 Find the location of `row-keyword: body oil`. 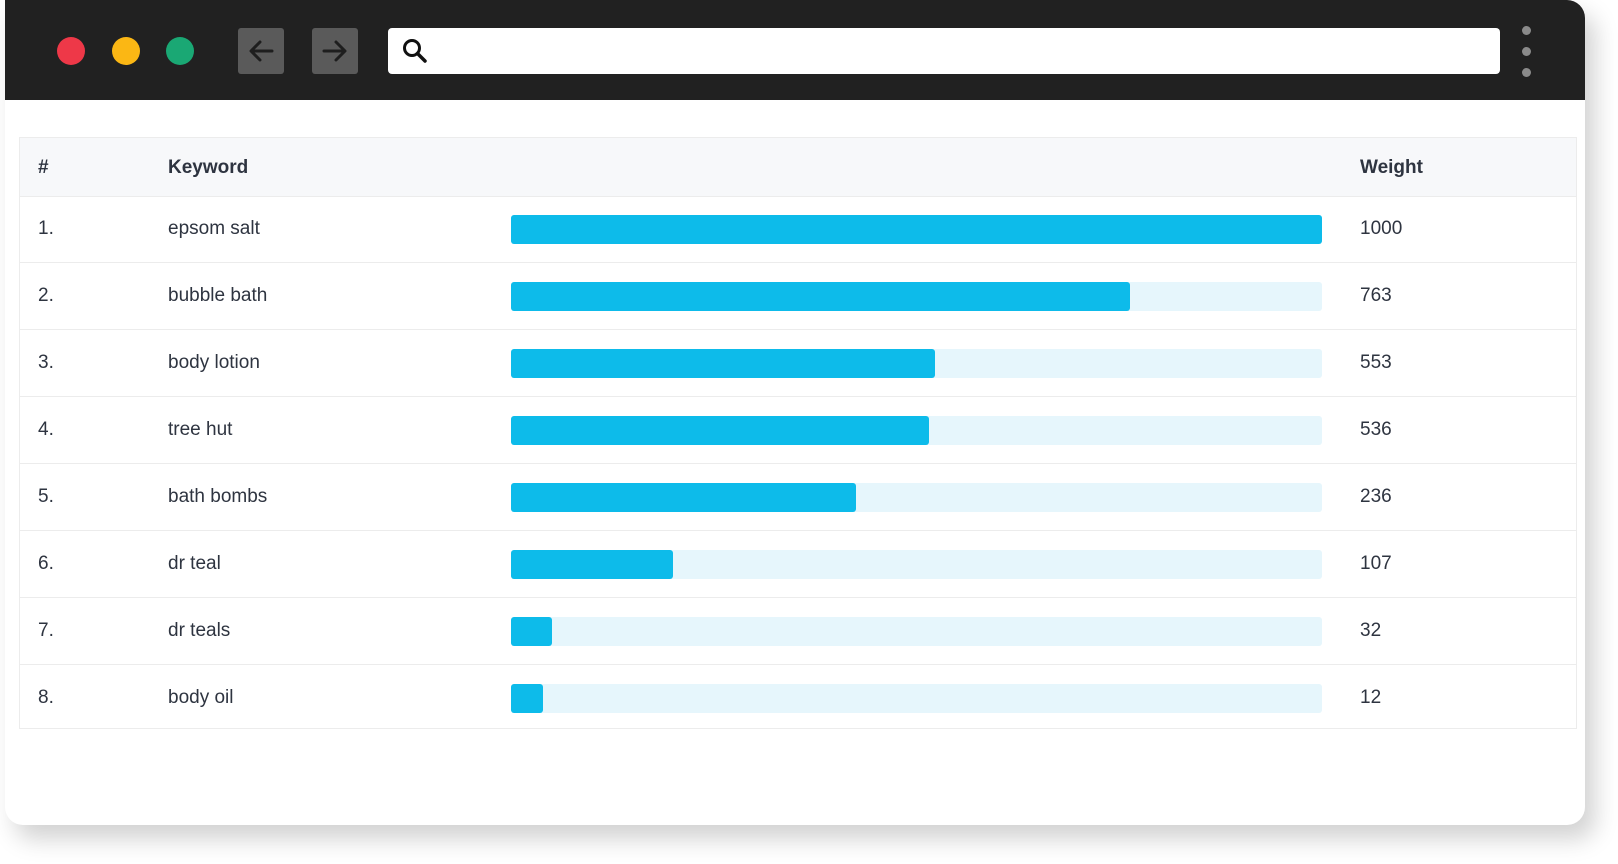

row-keyword: body oil is located at coordinates (201, 697).